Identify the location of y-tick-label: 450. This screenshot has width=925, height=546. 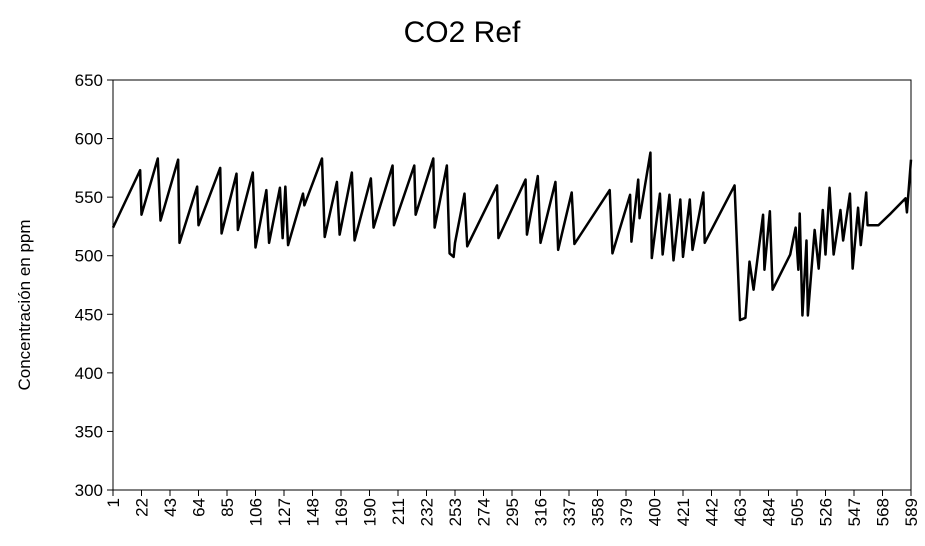
(89, 314).